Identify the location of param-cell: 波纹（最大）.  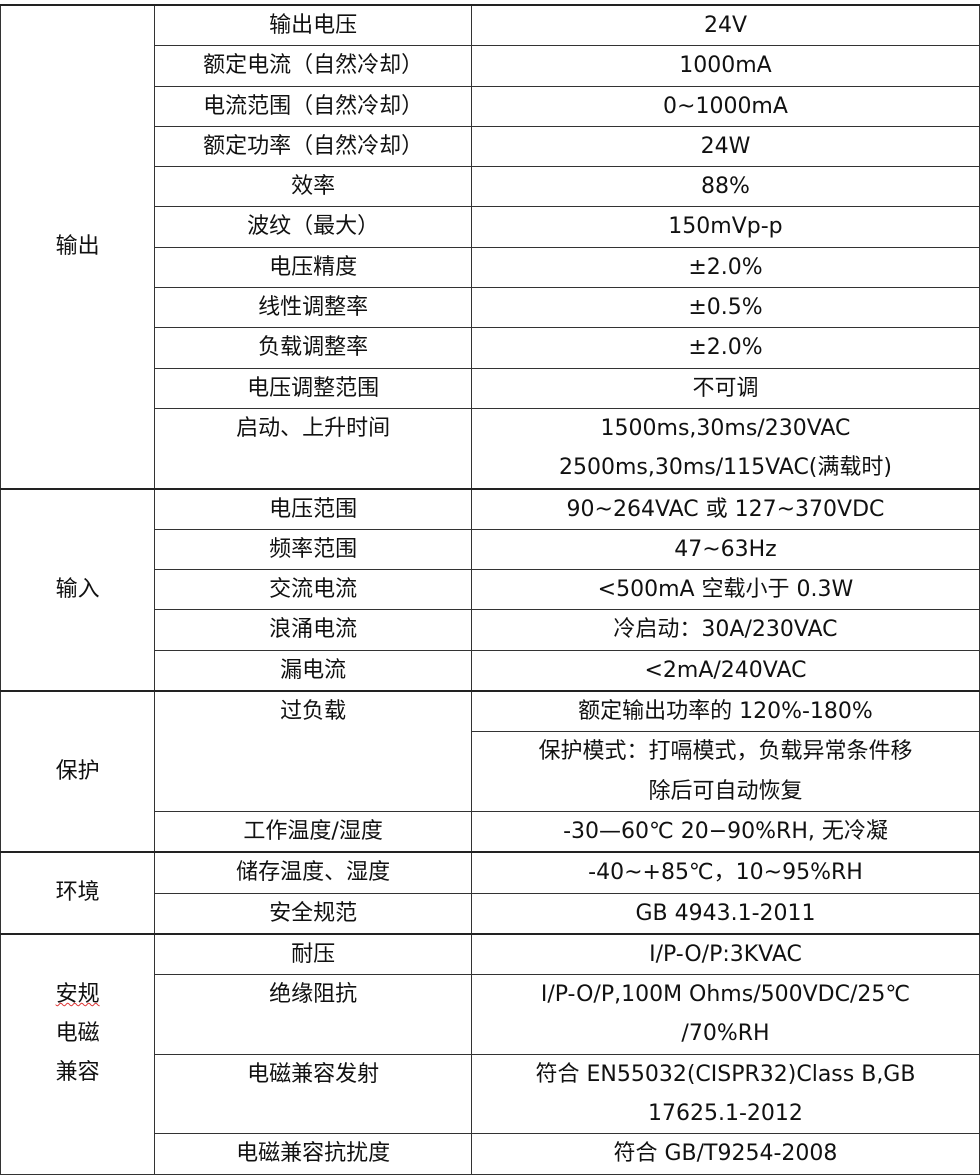
(313, 227).